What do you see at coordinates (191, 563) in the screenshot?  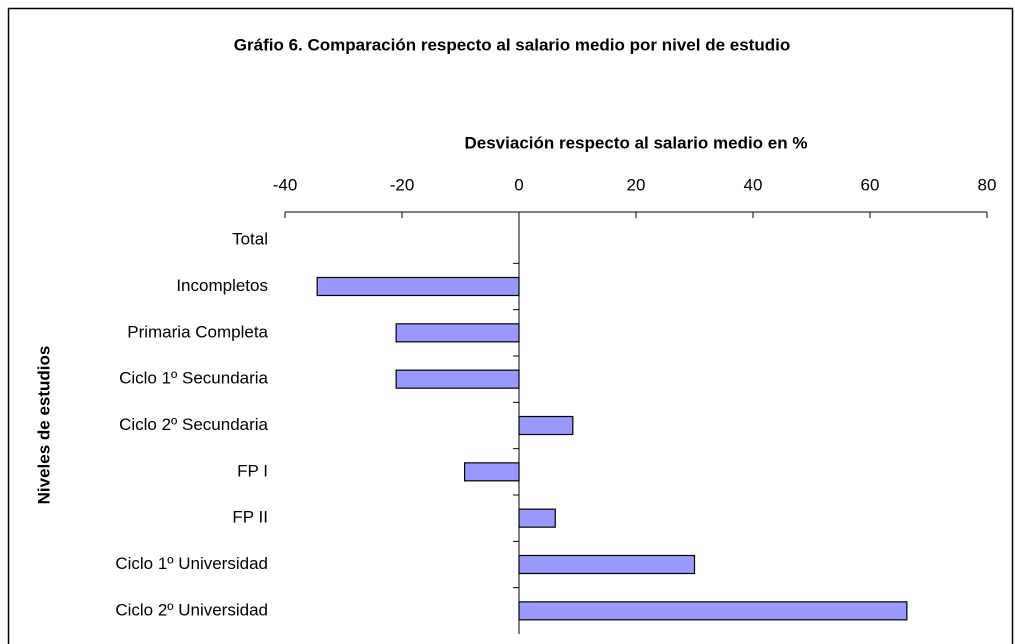 I see `y-tick-label: Ciclo 1º Universidad` at bounding box center [191, 563].